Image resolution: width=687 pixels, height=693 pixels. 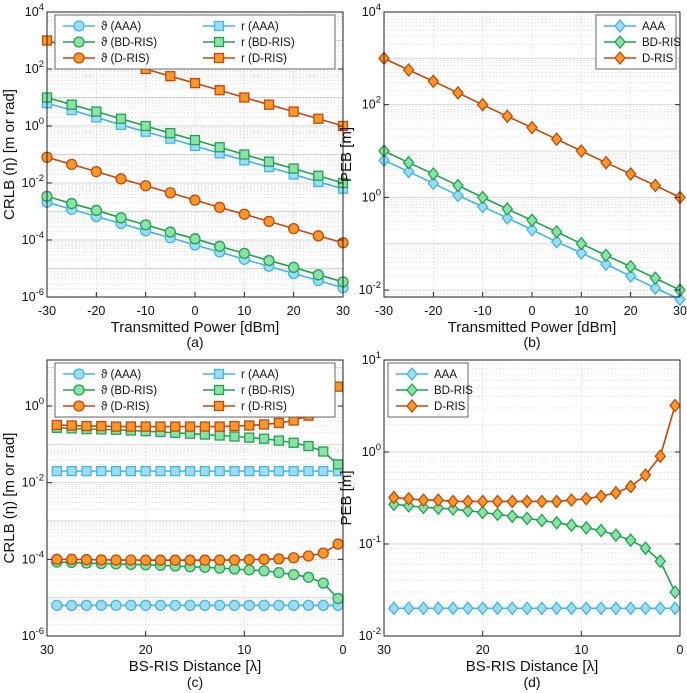 I want to click on y-tick-label: 10², so click(x=34, y=67).